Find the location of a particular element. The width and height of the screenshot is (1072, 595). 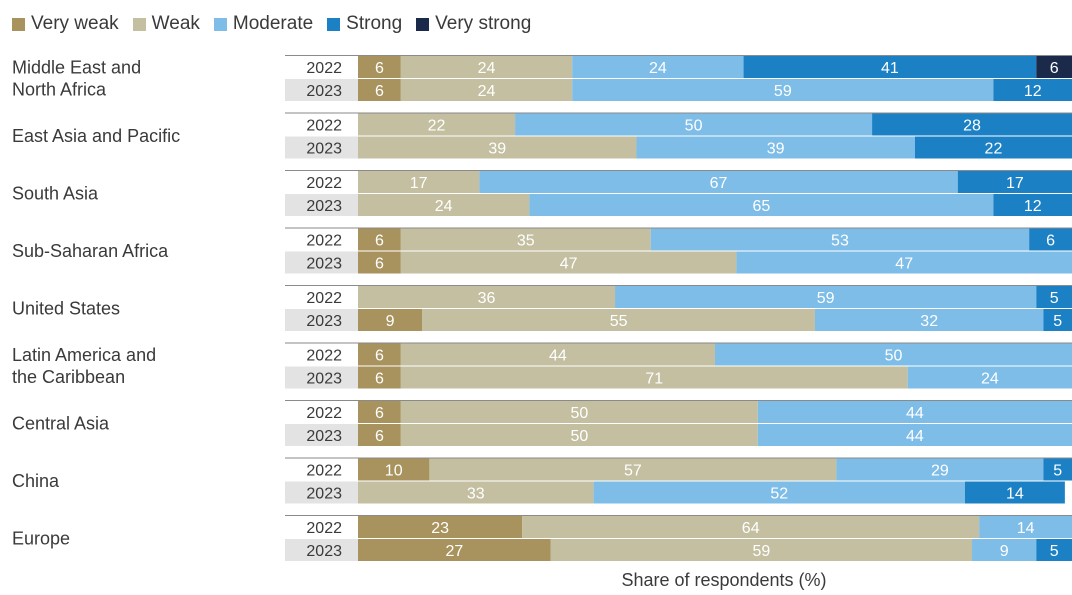

data-label: 50 is located at coordinates (894, 356).